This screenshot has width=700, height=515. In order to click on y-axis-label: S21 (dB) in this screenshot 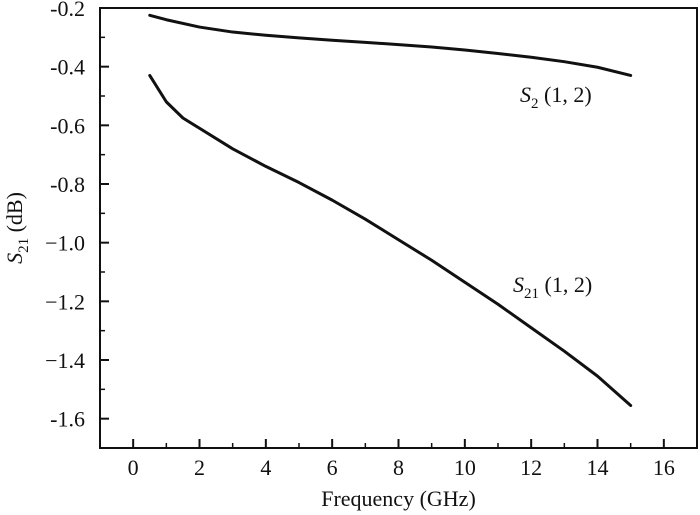, I will do `click(17, 228)`.